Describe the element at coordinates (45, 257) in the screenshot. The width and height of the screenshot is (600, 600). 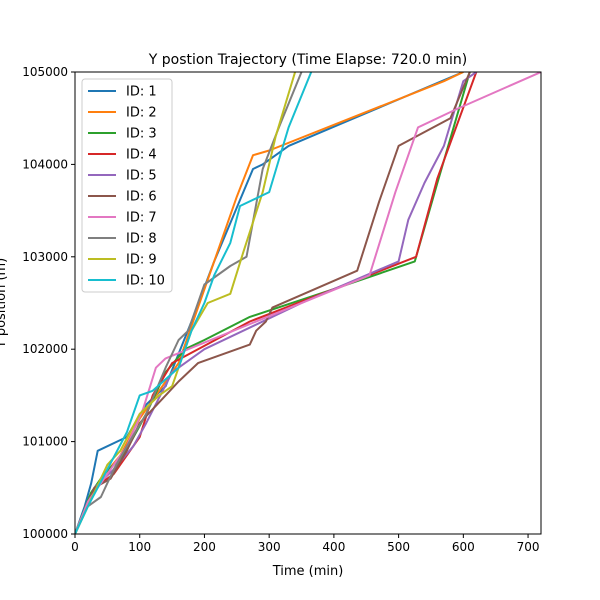
I see `y-tick-label: 103000` at that location.